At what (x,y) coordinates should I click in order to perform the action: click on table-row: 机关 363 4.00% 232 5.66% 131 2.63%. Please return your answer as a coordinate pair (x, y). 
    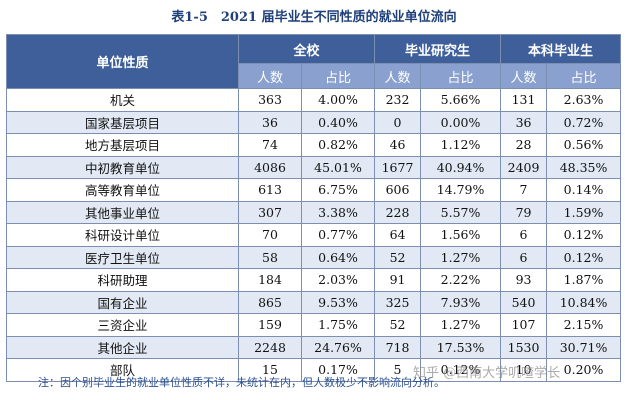
    Looking at the image, I should click on (314, 100).